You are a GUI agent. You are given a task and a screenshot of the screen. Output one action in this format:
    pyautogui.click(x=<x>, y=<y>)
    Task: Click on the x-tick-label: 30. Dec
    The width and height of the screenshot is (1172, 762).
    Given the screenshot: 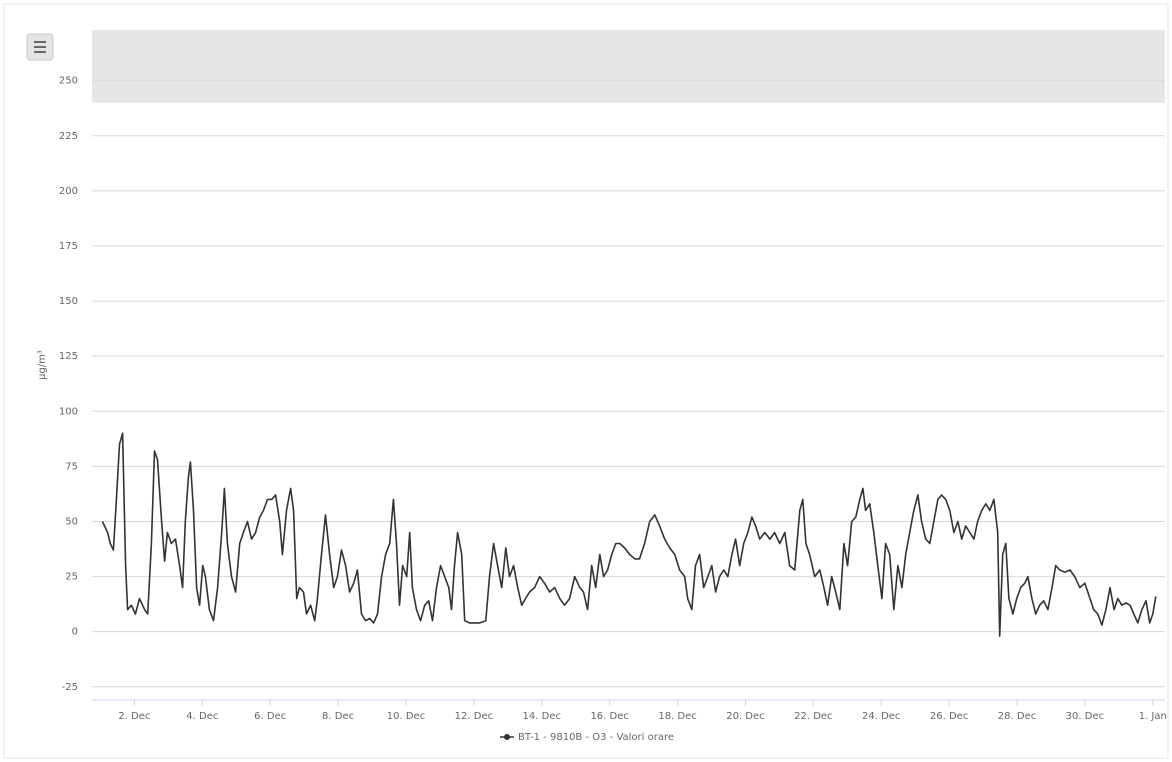 What is the action you would take?
    pyautogui.click(x=1085, y=716)
    